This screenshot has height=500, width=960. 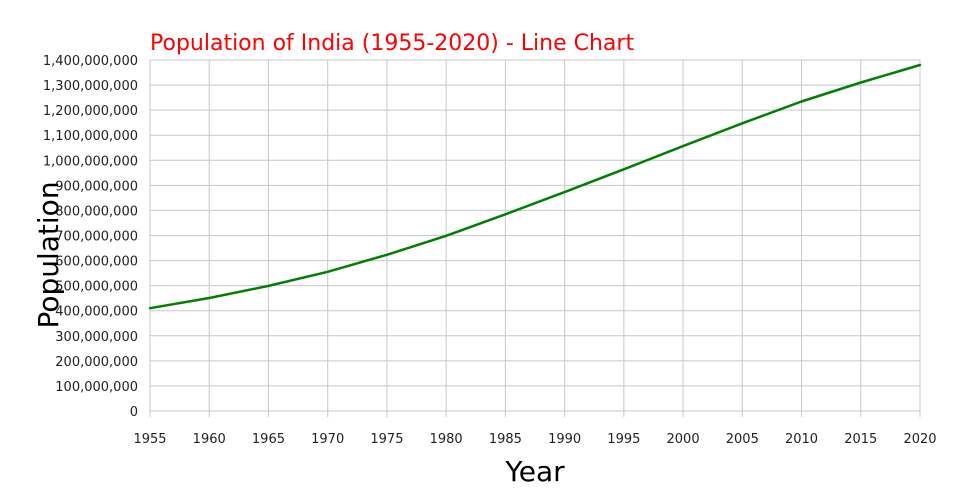 What do you see at coordinates (742, 439) in the screenshot?
I see `x-tick-label: 2005` at bounding box center [742, 439].